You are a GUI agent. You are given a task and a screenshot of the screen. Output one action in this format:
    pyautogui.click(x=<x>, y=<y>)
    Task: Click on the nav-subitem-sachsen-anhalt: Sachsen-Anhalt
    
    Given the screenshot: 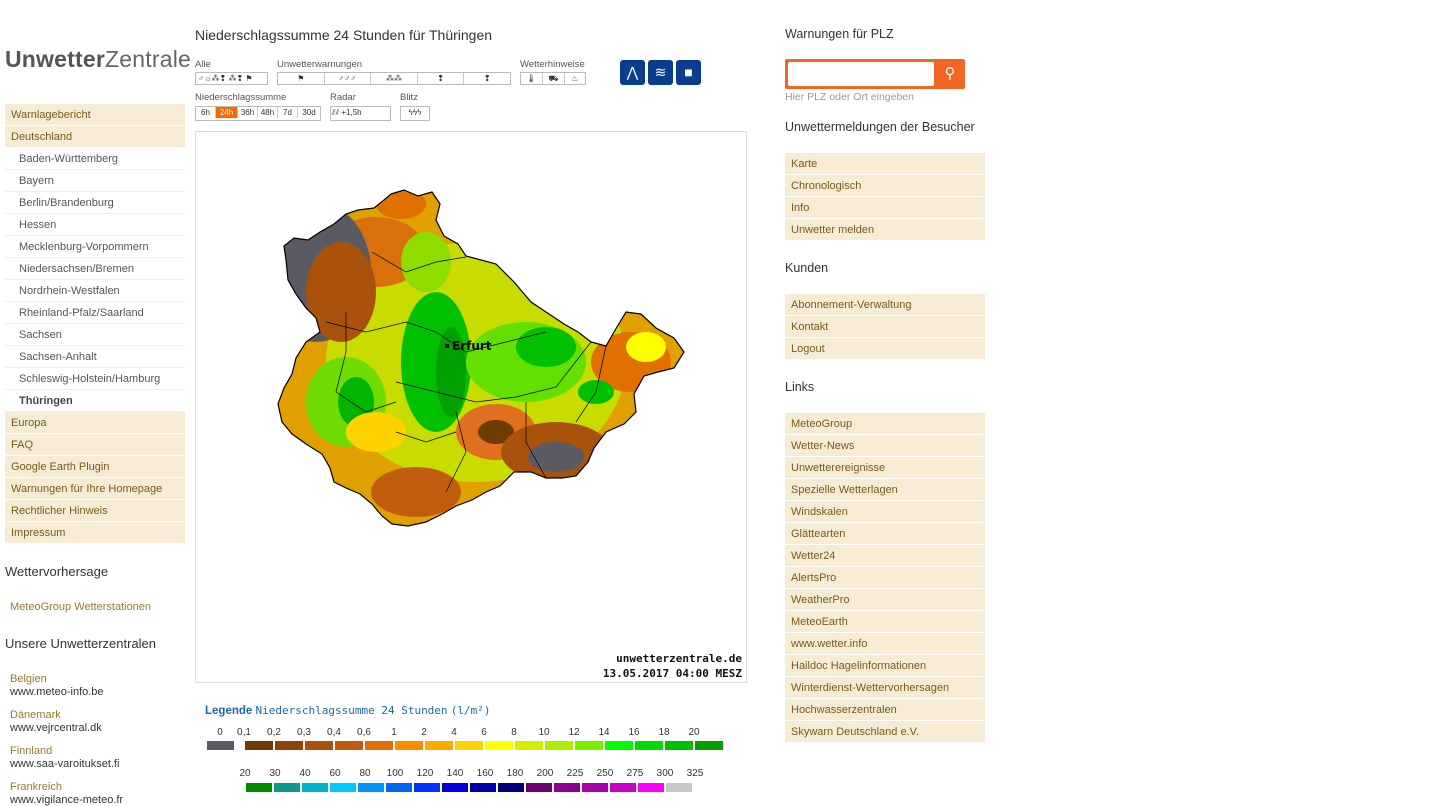 What is the action you would take?
    pyautogui.click(x=95, y=357)
    